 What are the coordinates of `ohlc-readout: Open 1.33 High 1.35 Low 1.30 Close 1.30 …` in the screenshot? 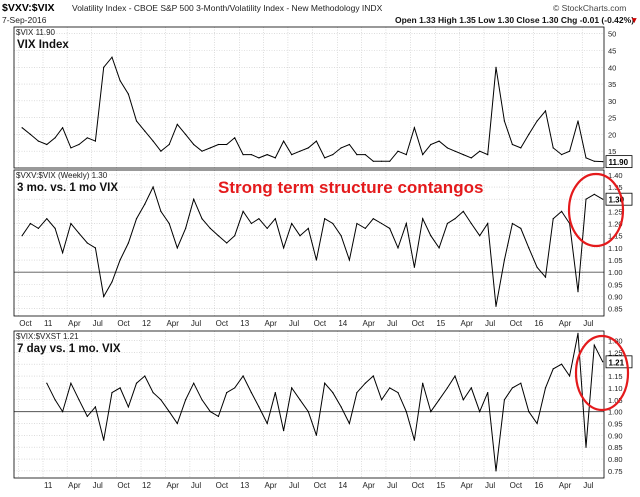 It's located at (514, 20).